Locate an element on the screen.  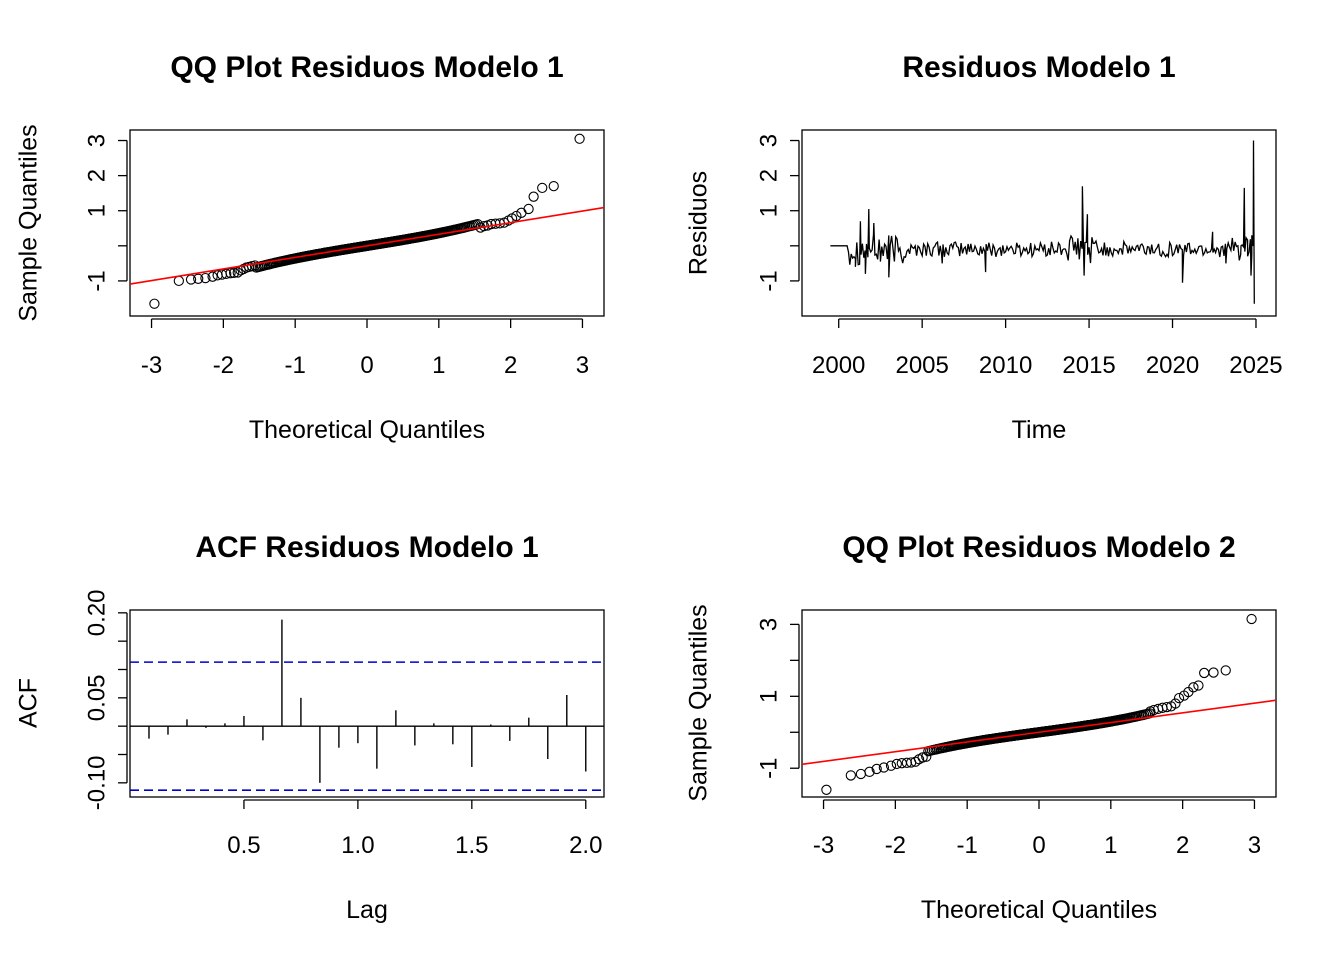
y-axis-label: ACF is located at coordinates (29, 703).